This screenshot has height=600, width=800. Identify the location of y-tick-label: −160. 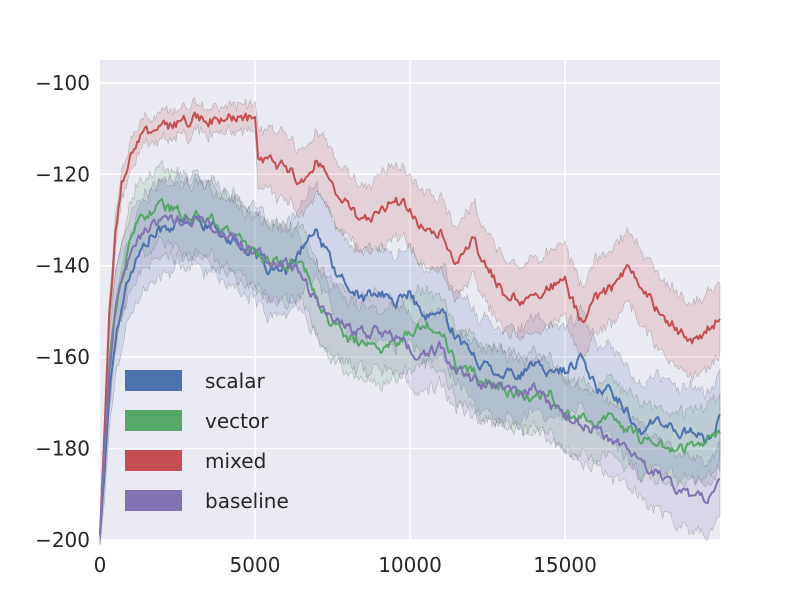
(62, 357).